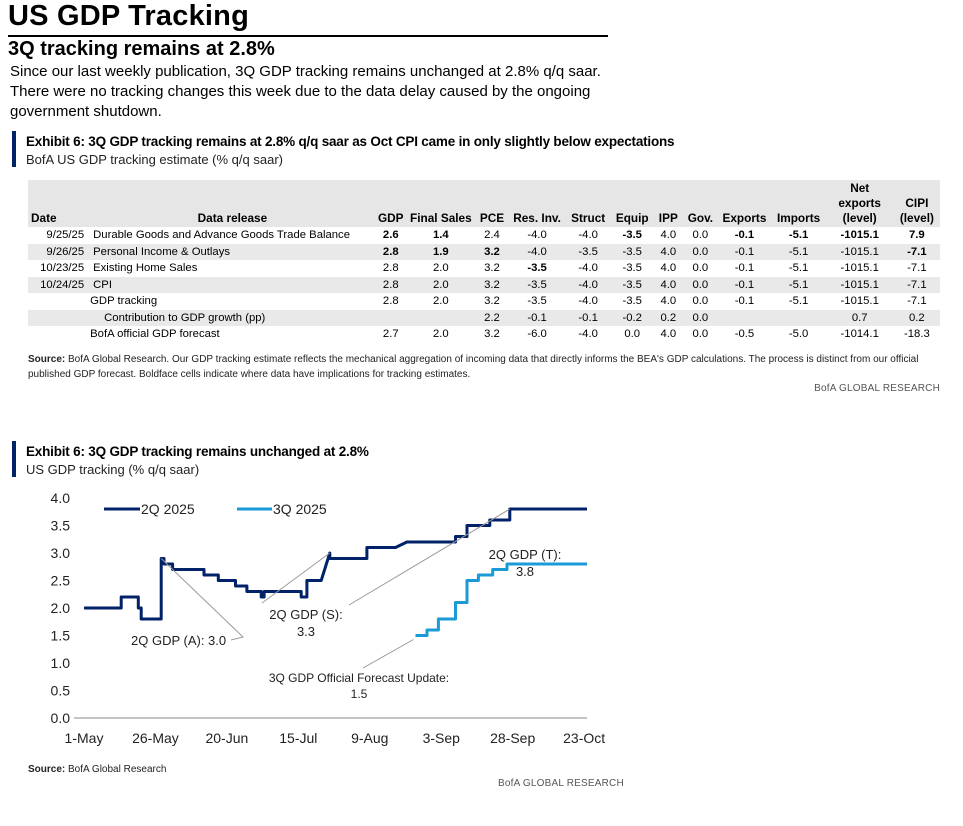  Describe the element at coordinates (798, 218) in the screenshot. I see `col-header: Imports` at that location.